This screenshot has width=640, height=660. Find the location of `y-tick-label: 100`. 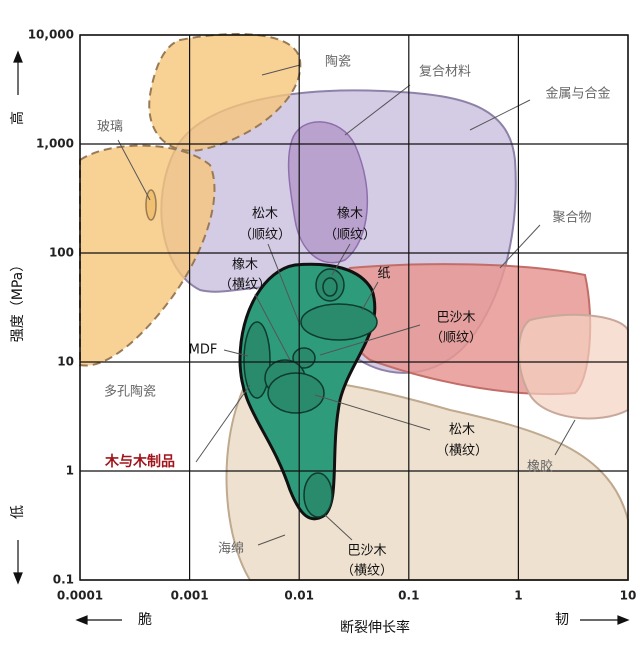

y-tick-label: 100 is located at coordinates (61, 253).